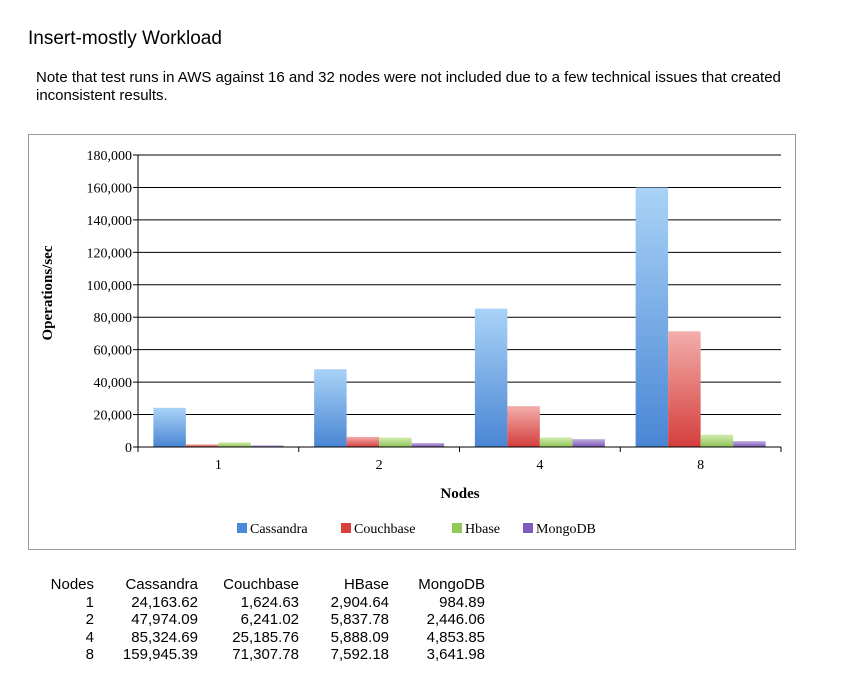  What do you see at coordinates (416, 529) in the screenshot?
I see `legend: Cassandra Couchbase Hbase MongoDB` at bounding box center [416, 529].